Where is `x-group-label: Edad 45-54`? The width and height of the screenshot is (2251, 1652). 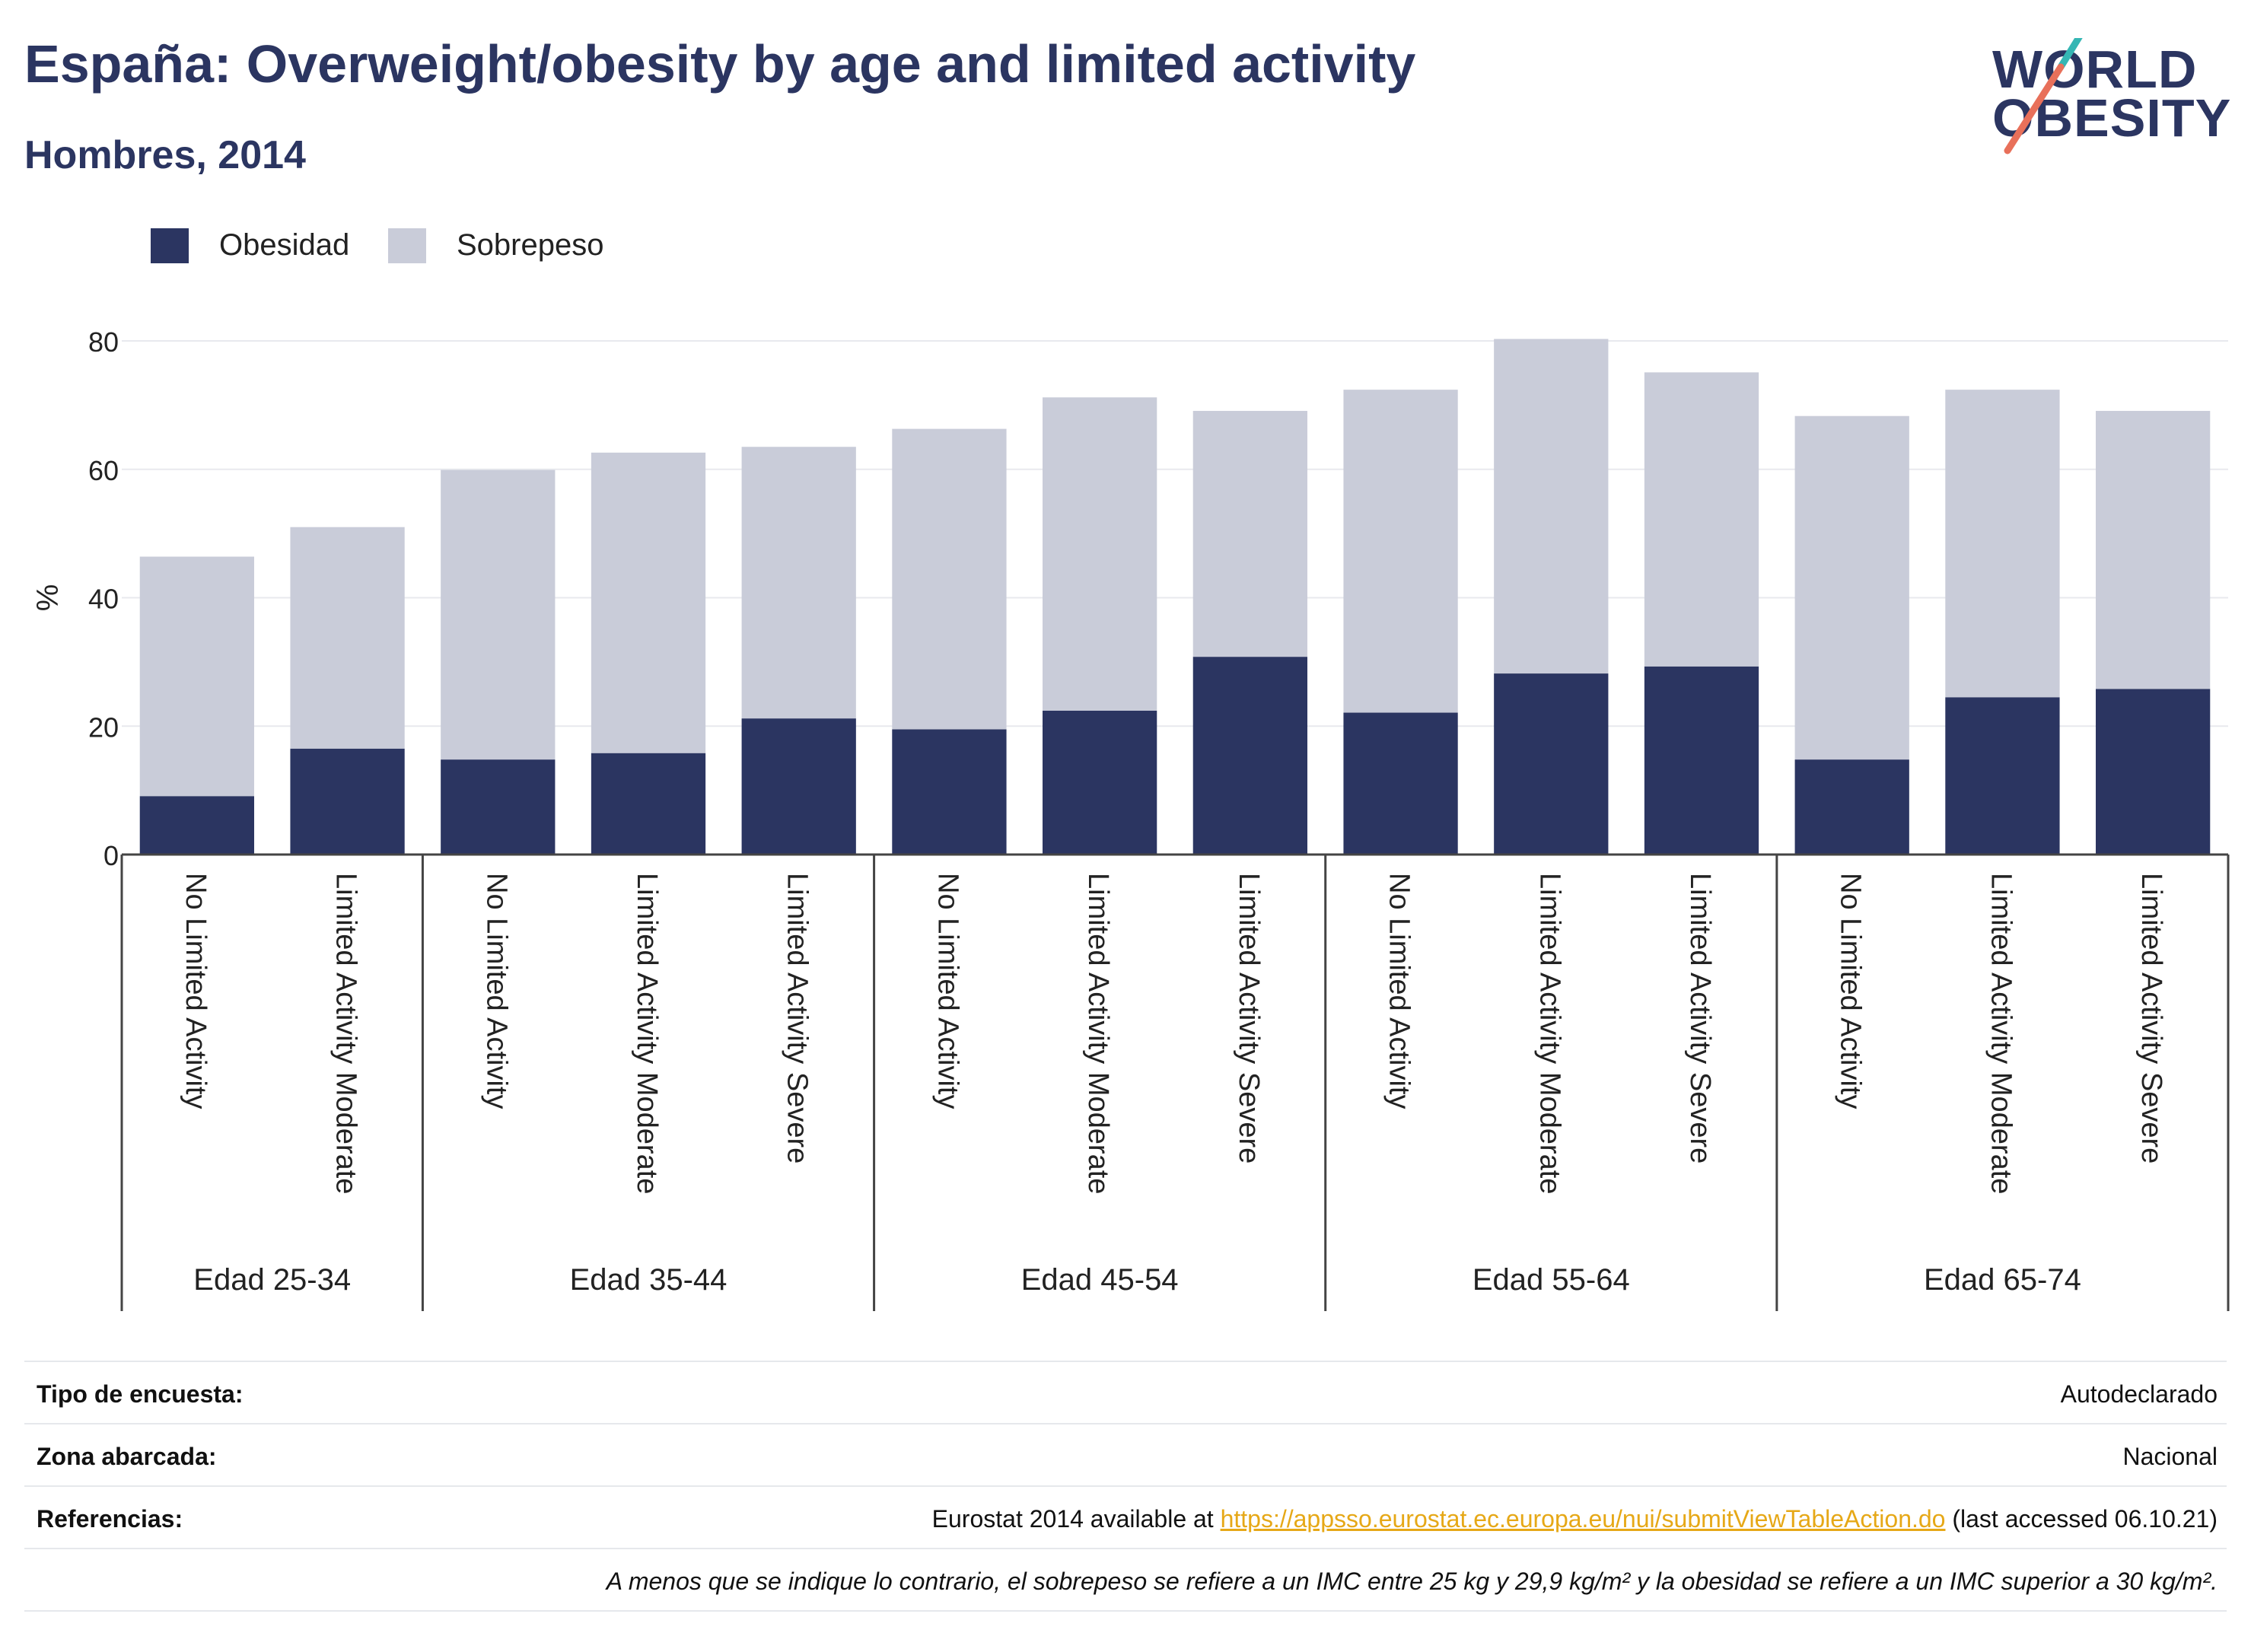 x-group-label: Edad 45-54 is located at coordinates (1100, 1280).